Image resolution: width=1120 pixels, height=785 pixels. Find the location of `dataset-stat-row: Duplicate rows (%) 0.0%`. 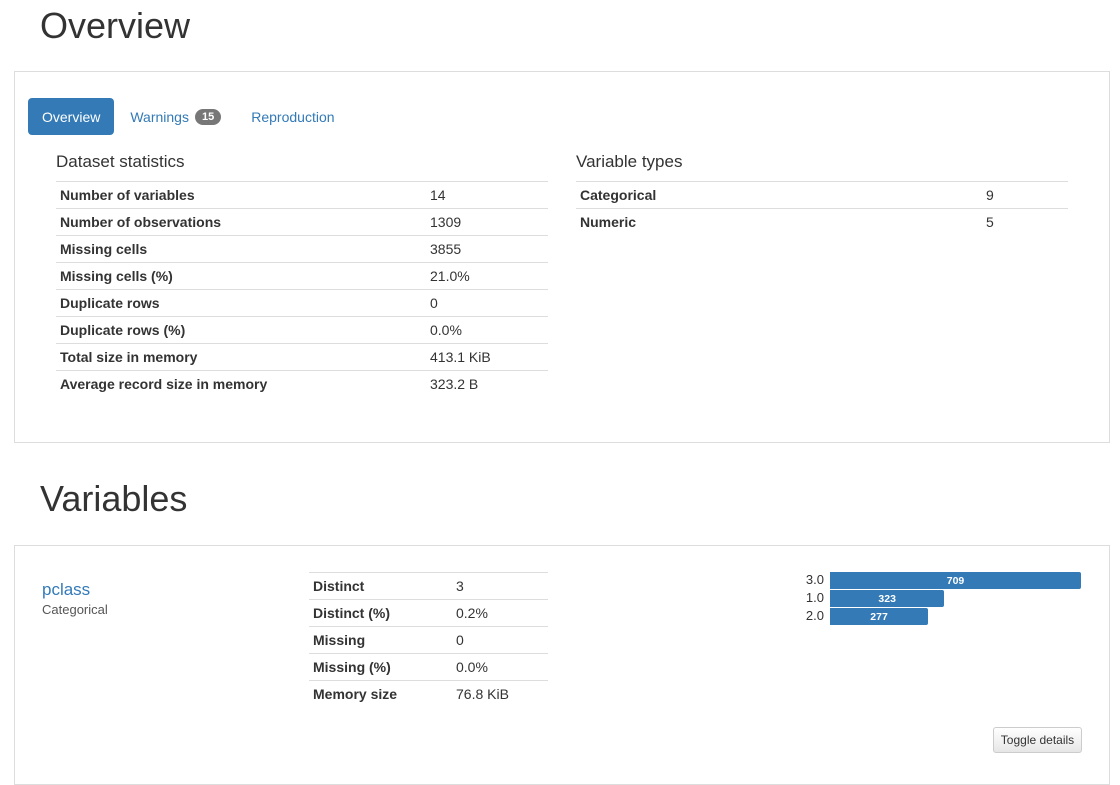

dataset-stat-row: Duplicate rows (%) 0.0% is located at coordinates (302, 330).